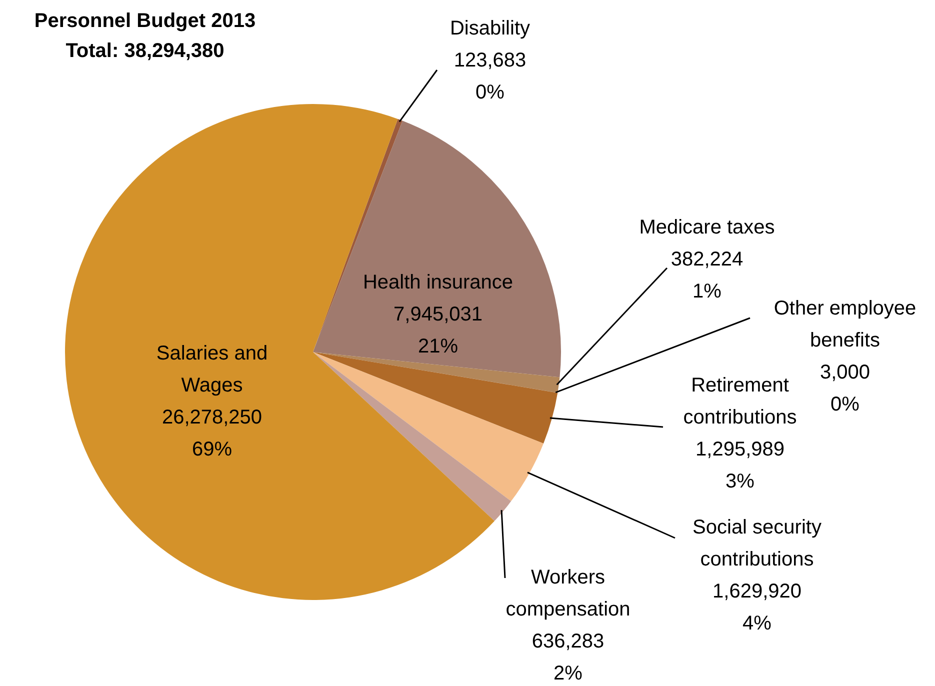 This screenshot has width=935, height=686. What do you see at coordinates (845, 325) in the screenshot?
I see `slice-label: Other employee benefits` at bounding box center [845, 325].